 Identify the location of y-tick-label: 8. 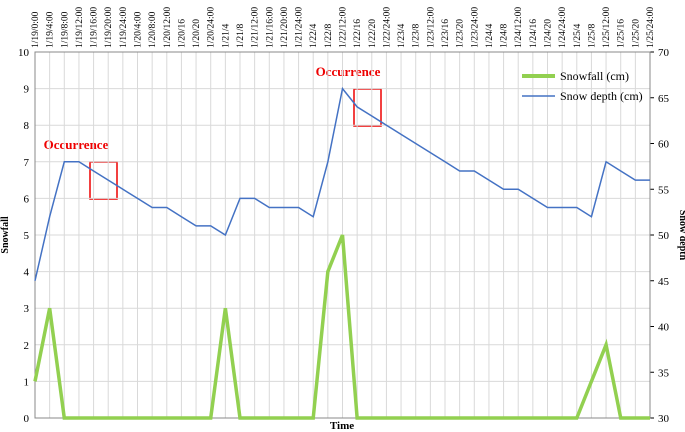
(27, 126).